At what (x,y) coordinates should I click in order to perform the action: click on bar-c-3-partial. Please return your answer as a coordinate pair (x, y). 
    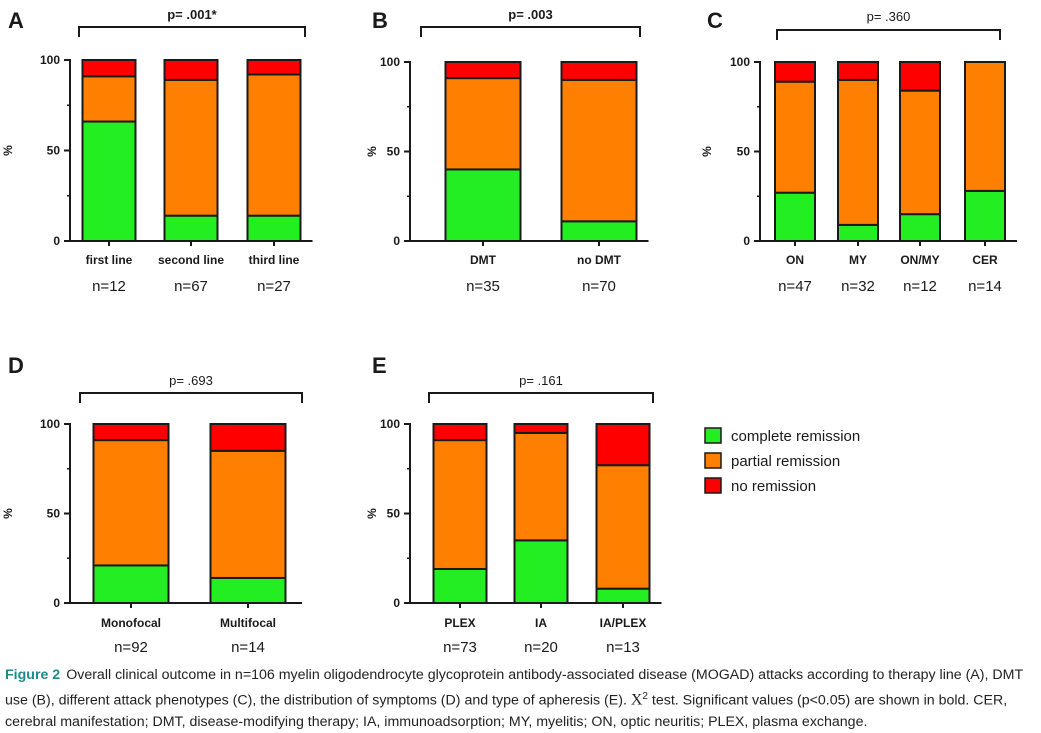
    Looking at the image, I should click on (920, 152).